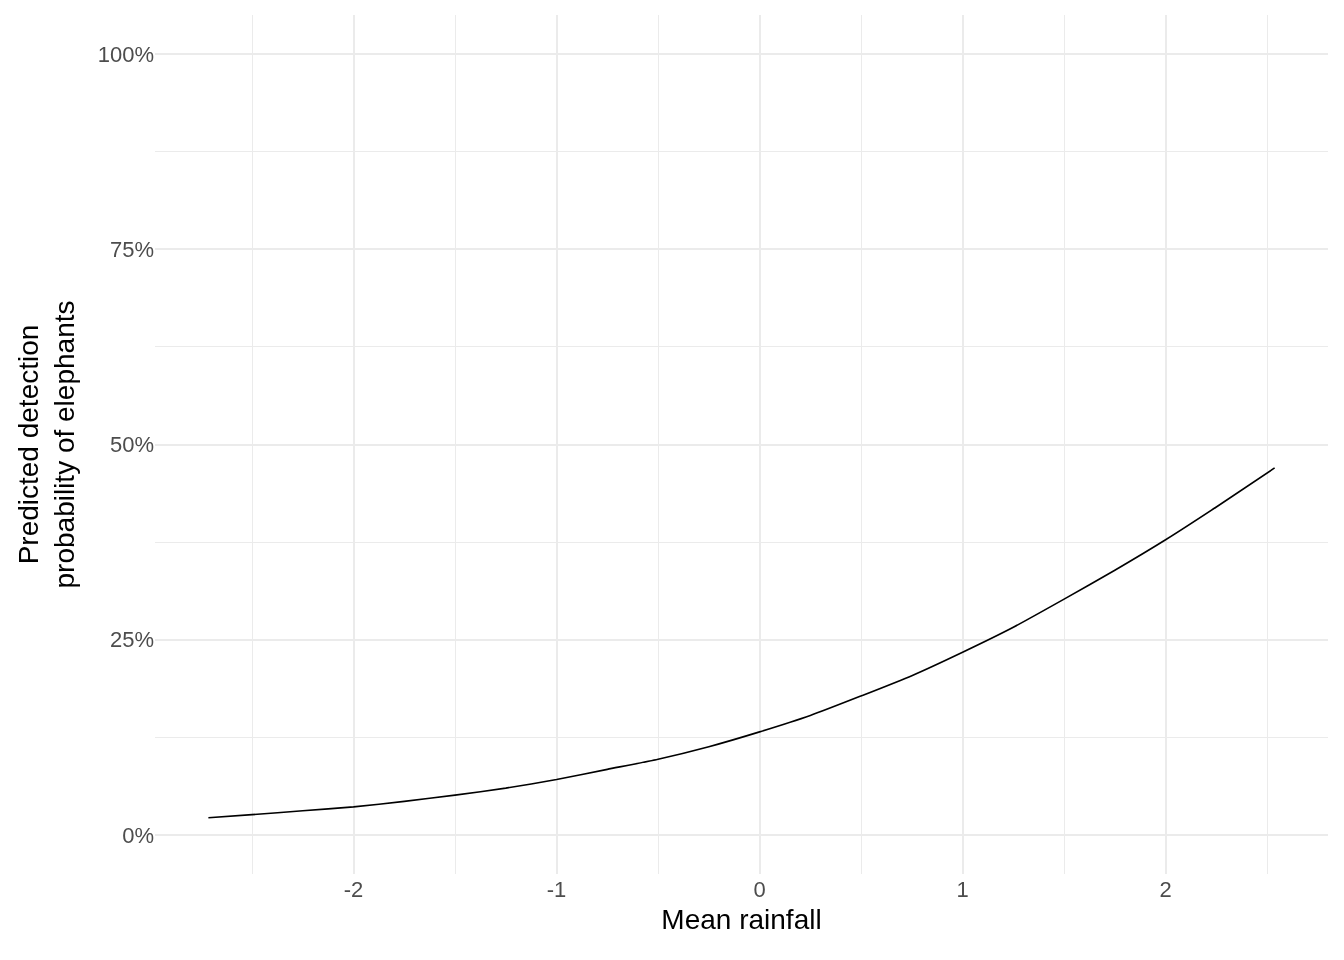 This screenshot has height=960, width=1344. Describe the element at coordinates (1165, 889) in the screenshot. I see `x-tick-label: 2` at that location.